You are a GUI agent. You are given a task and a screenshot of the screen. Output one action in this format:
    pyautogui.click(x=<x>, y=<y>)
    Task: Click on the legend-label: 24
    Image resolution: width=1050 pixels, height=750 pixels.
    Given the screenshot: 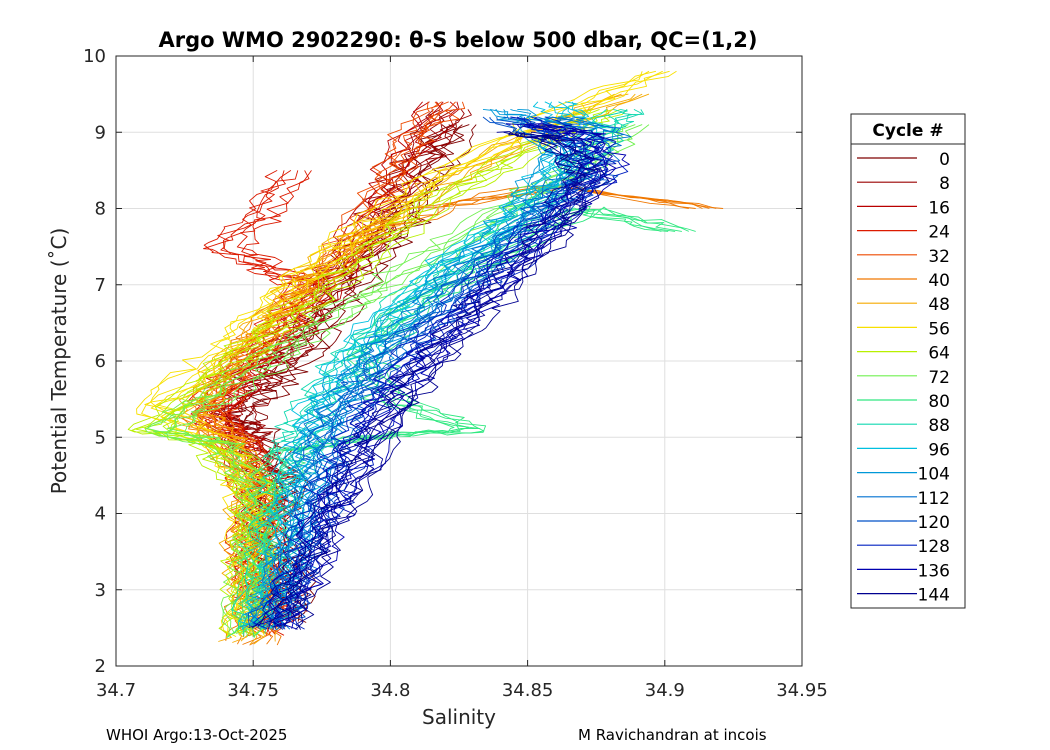 What is the action you would take?
    pyautogui.click(x=939, y=233)
    